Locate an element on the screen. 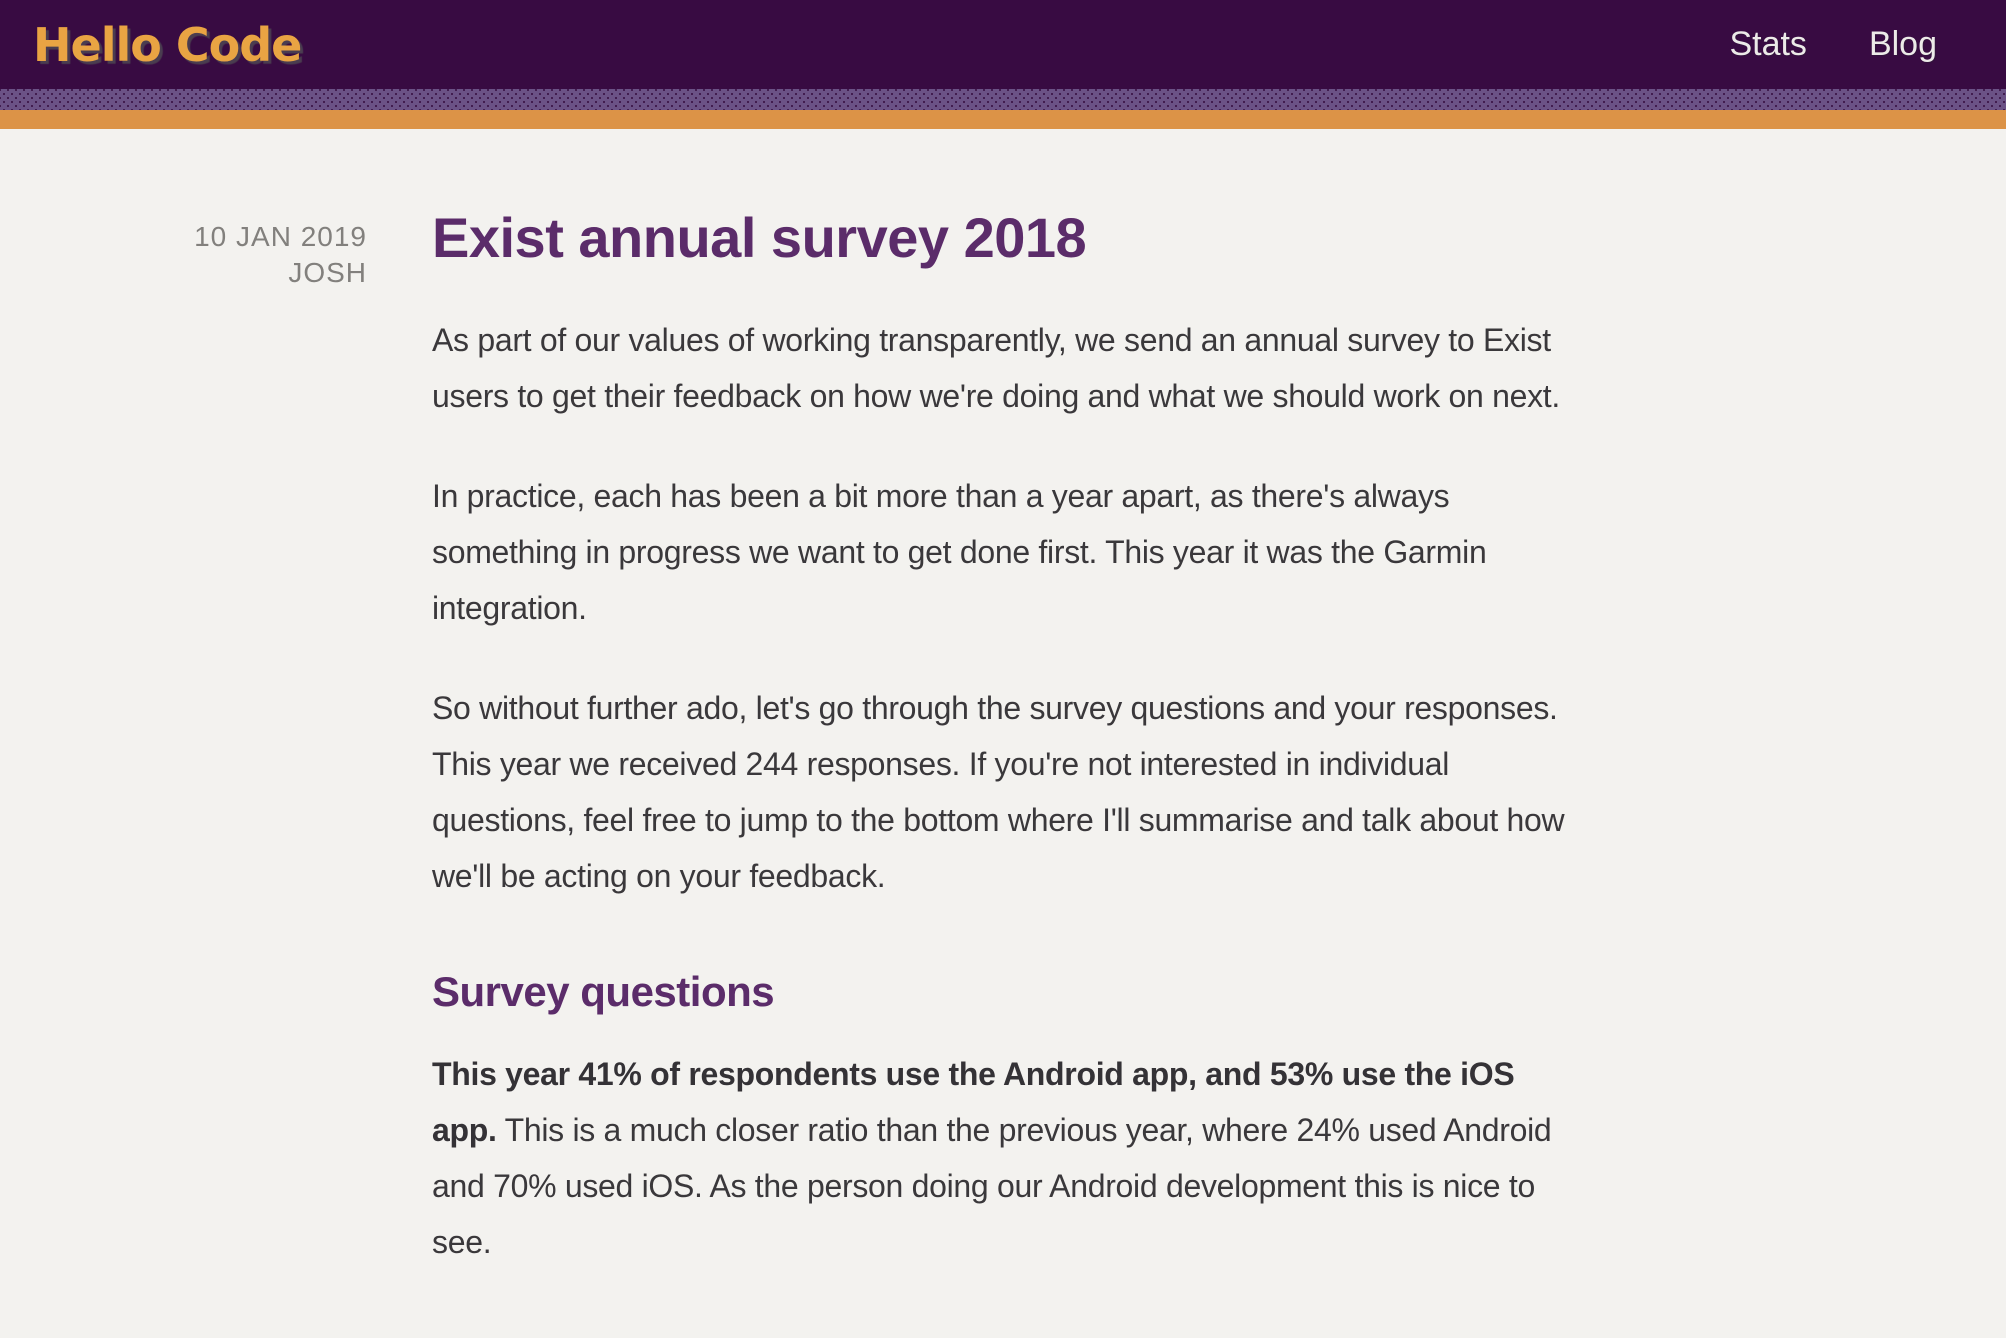 The image size is (2006, 1338). header-dots-stripe is located at coordinates (1003, 99).